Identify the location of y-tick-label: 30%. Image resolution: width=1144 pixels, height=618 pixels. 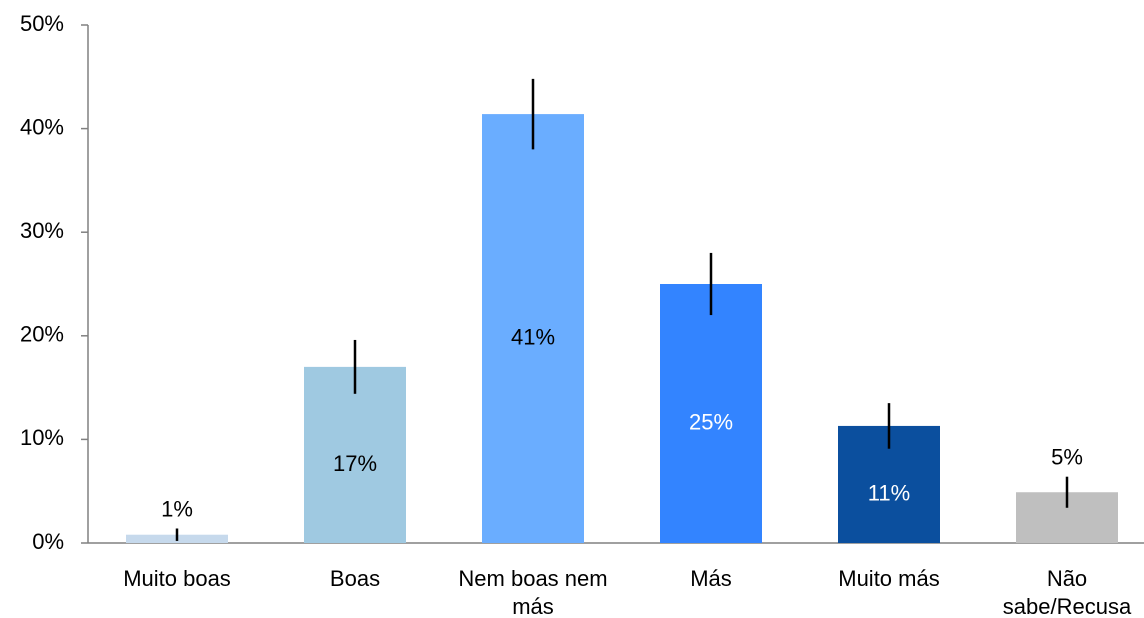
(42, 230).